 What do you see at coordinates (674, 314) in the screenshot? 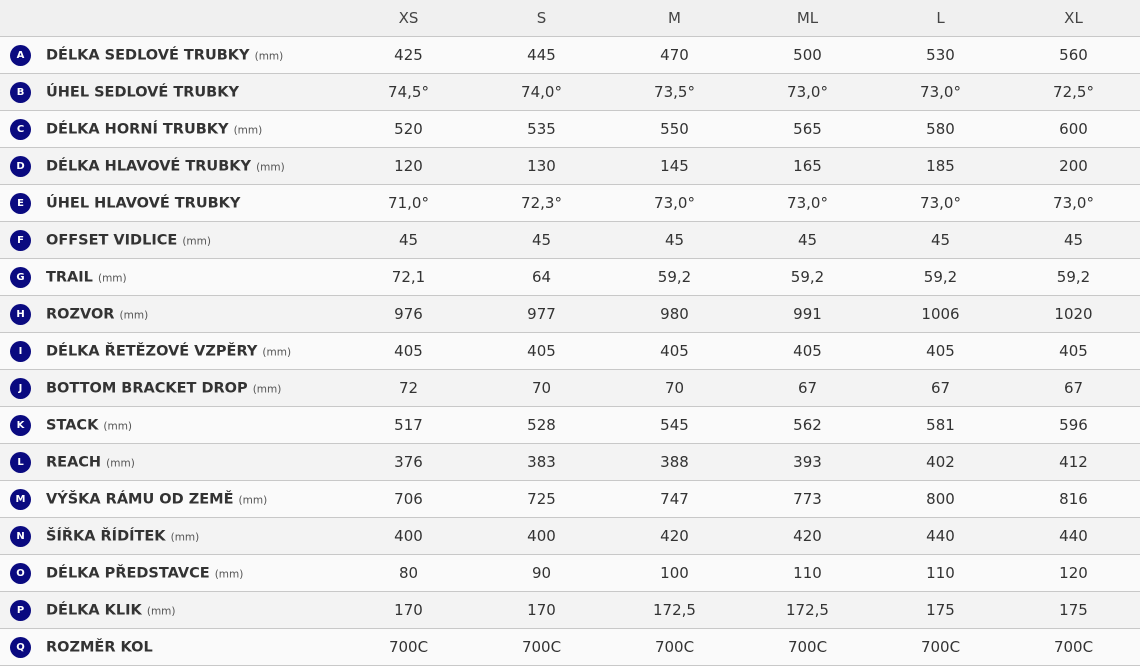
I see `value-cell: 980` at bounding box center [674, 314].